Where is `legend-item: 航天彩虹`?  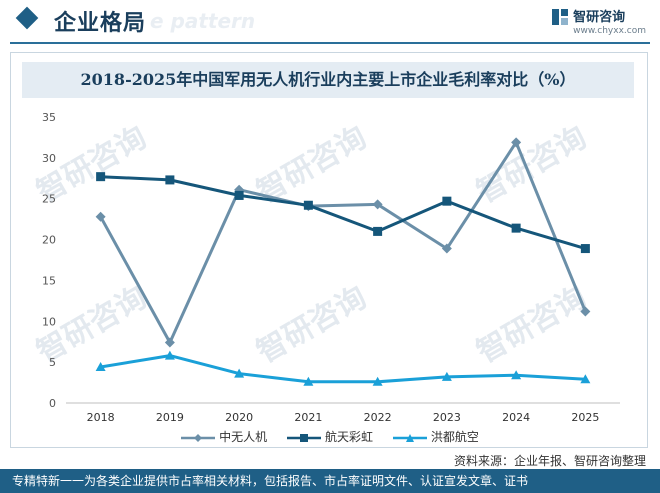
legend-item: 航天彩虹 is located at coordinates (329, 436).